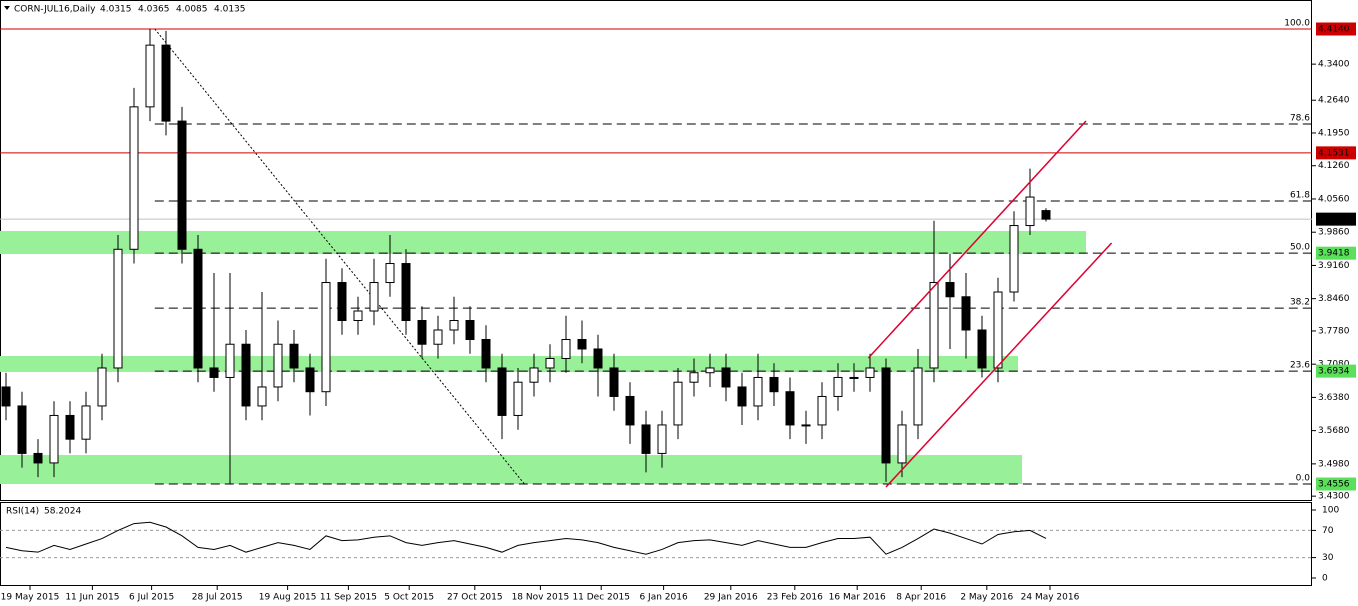  What do you see at coordinates (192, 10) in the screenshot?
I see `ohlc-value: 4.0085` at bounding box center [192, 10].